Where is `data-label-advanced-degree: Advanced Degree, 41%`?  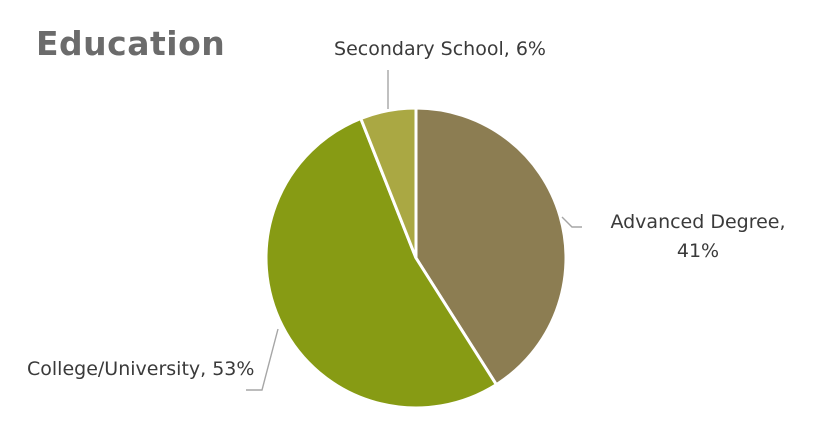
data-label-advanced-degree: Advanced Degree, 41% is located at coordinates (697, 236).